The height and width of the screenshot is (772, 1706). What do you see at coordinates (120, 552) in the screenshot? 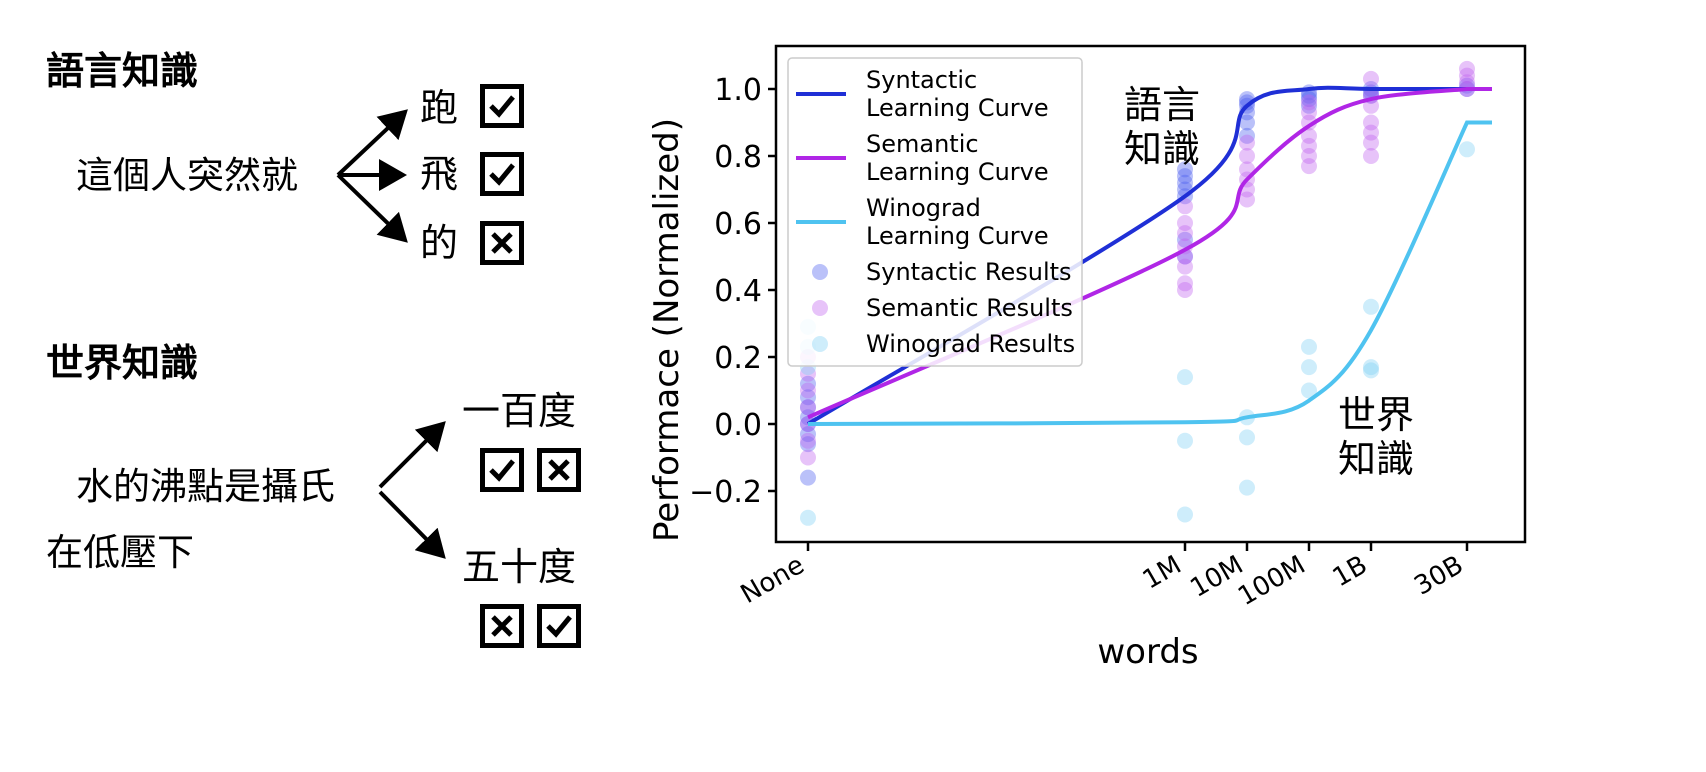
I see `world-sentence-line2: 在低壓下` at bounding box center [120, 552].